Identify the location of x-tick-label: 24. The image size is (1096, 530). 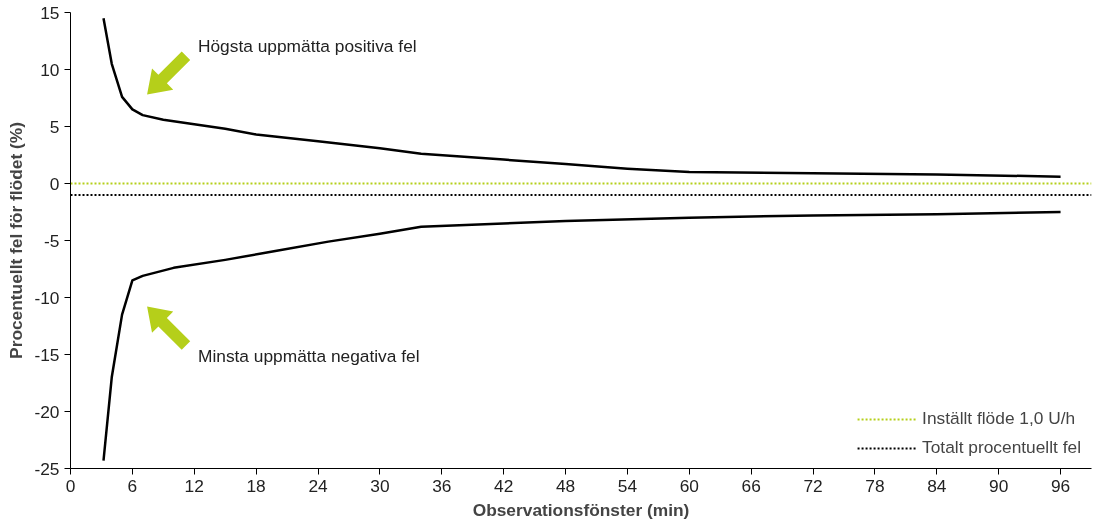
(318, 485).